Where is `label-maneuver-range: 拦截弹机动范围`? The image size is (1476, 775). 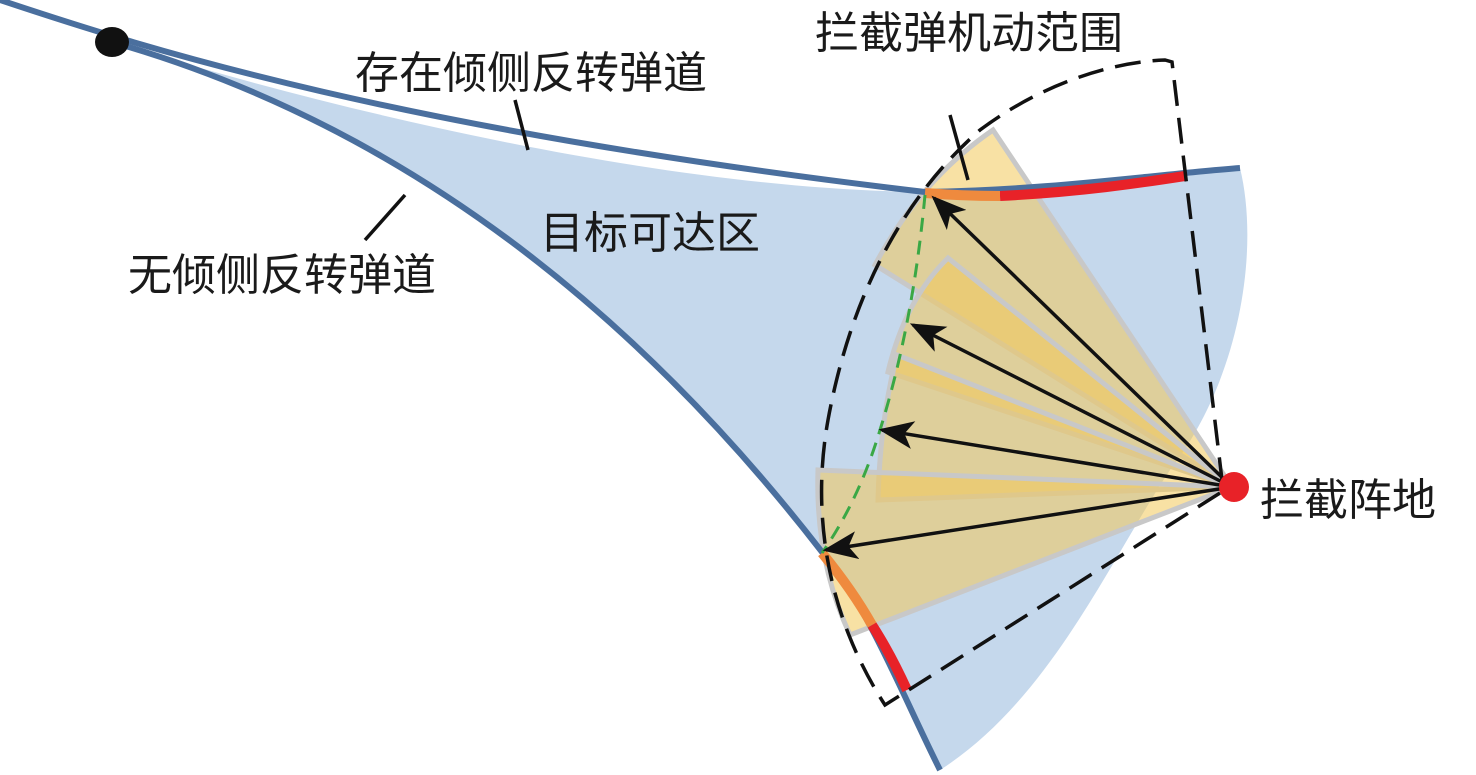 label-maneuver-range: 拦截弹机动范围 is located at coordinates (969, 33).